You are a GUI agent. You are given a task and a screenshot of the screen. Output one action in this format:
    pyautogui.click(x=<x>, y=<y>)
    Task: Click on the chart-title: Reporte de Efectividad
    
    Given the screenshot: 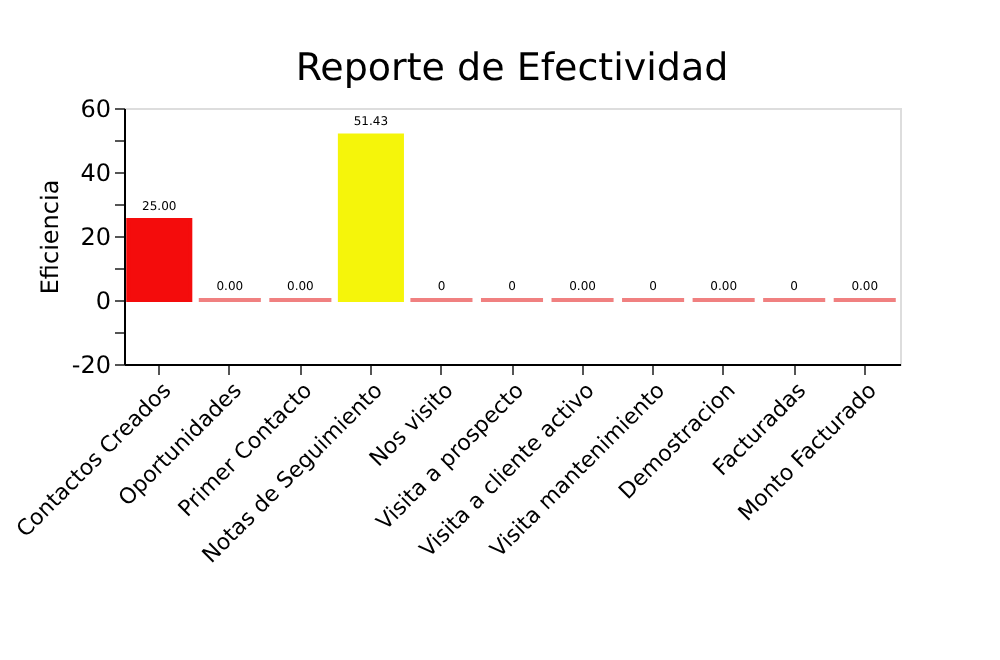 What is the action you would take?
    pyautogui.click(x=512, y=68)
    